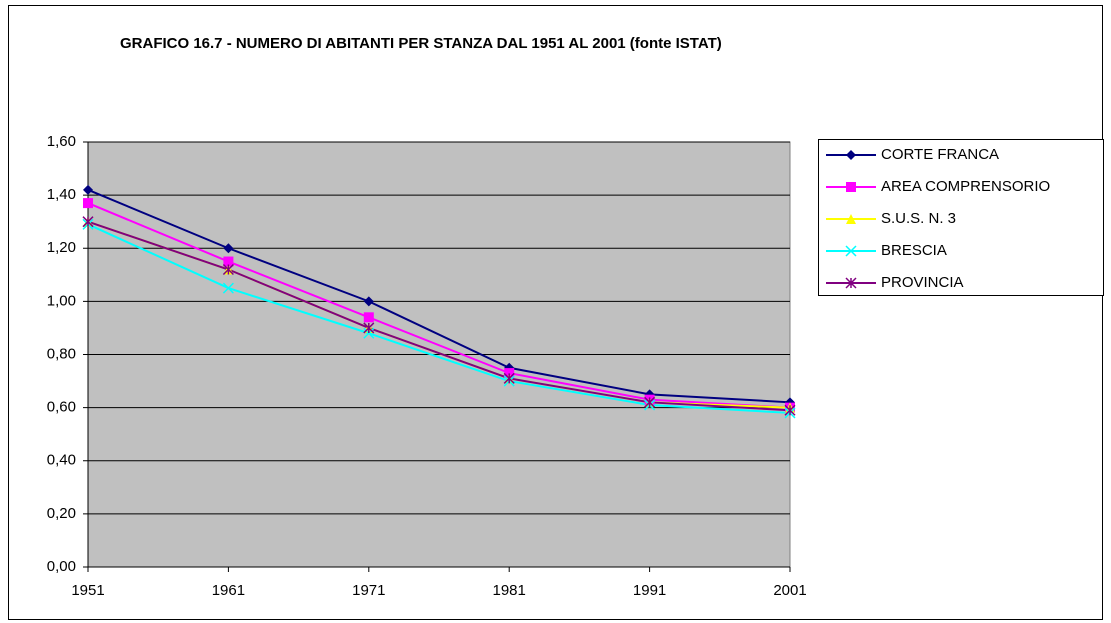  Describe the element at coordinates (61, 407) in the screenshot. I see `y-tick-label: 0,60` at that location.